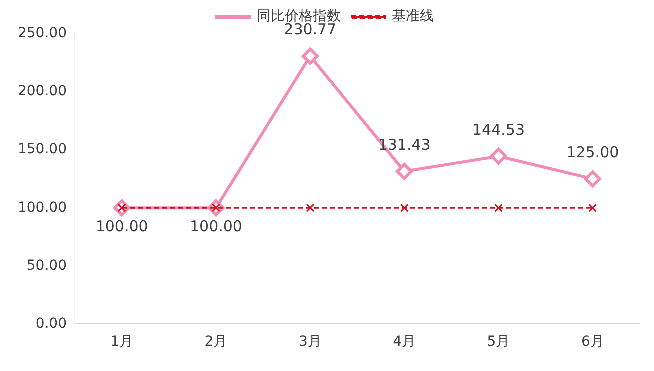 The image size is (654, 371). Describe the element at coordinates (216, 342) in the screenshot. I see `x-tick-label: 2月` at that location.